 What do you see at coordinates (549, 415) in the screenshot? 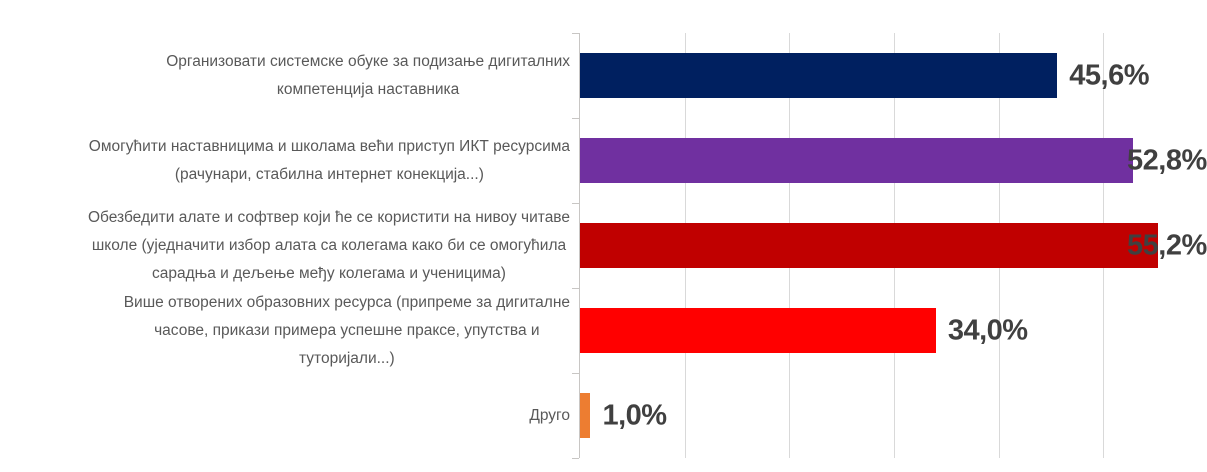
I see `category-label: Друго` at bounding box center [549, 415].